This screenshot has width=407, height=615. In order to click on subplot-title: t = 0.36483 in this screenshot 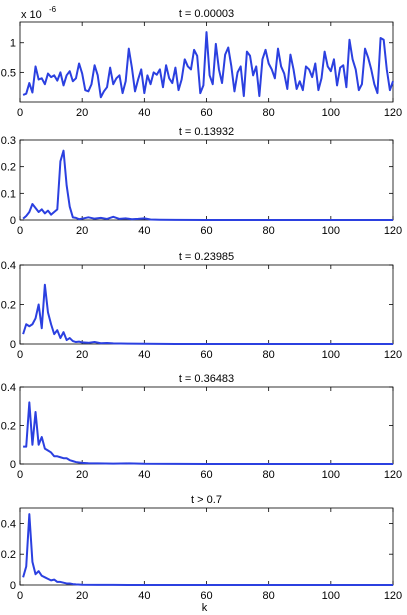, I will do `click(206, 379)`.